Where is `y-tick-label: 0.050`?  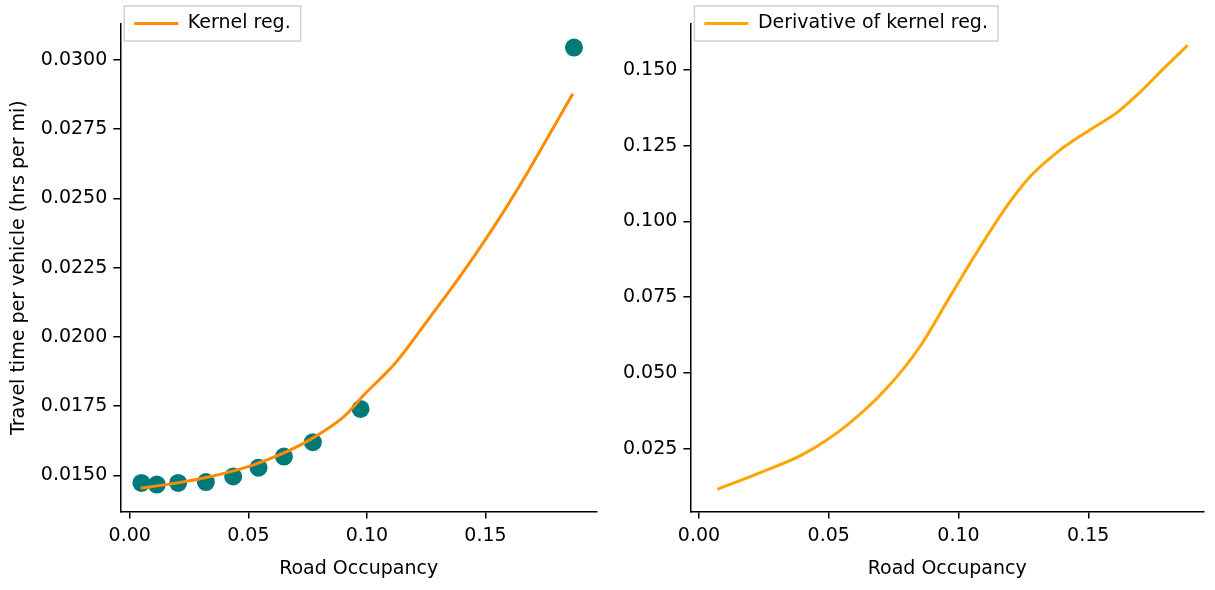
y-tick-label: 0.050 is located at coordinates (650, 370).